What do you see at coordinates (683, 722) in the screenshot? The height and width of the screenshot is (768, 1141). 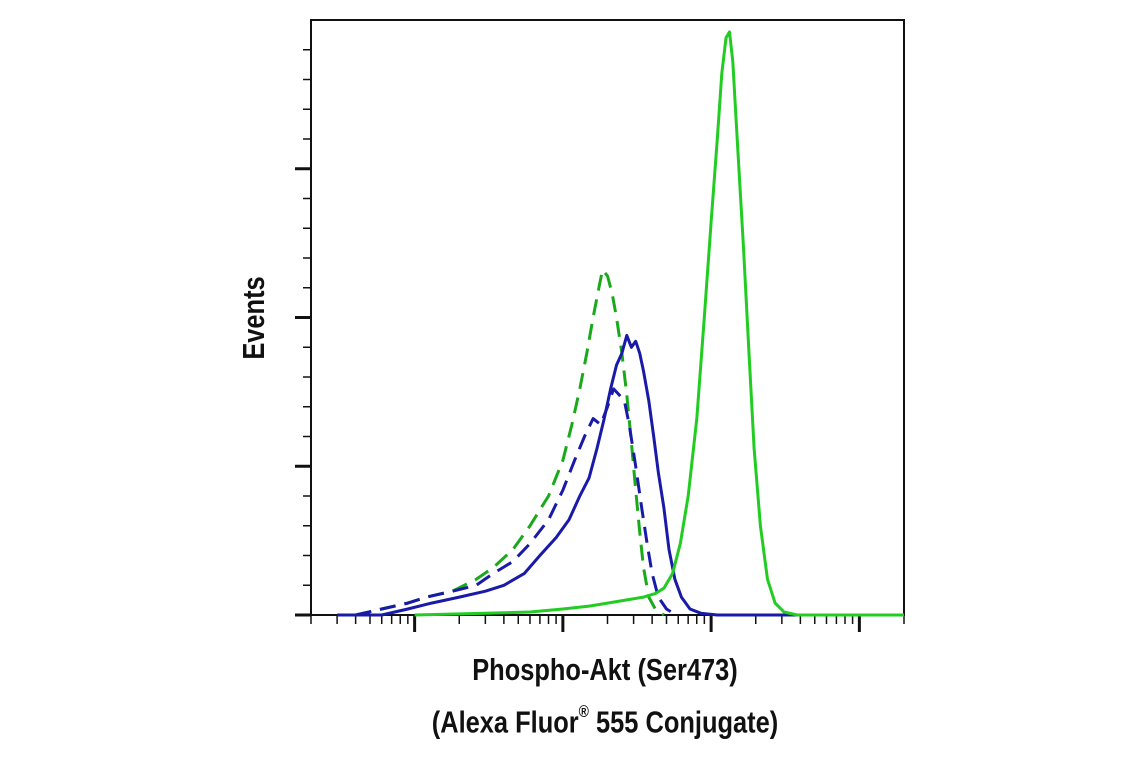 I see `x-axis-title-line2-end: 555 Conjugate)` at bounding box center [683, 722].